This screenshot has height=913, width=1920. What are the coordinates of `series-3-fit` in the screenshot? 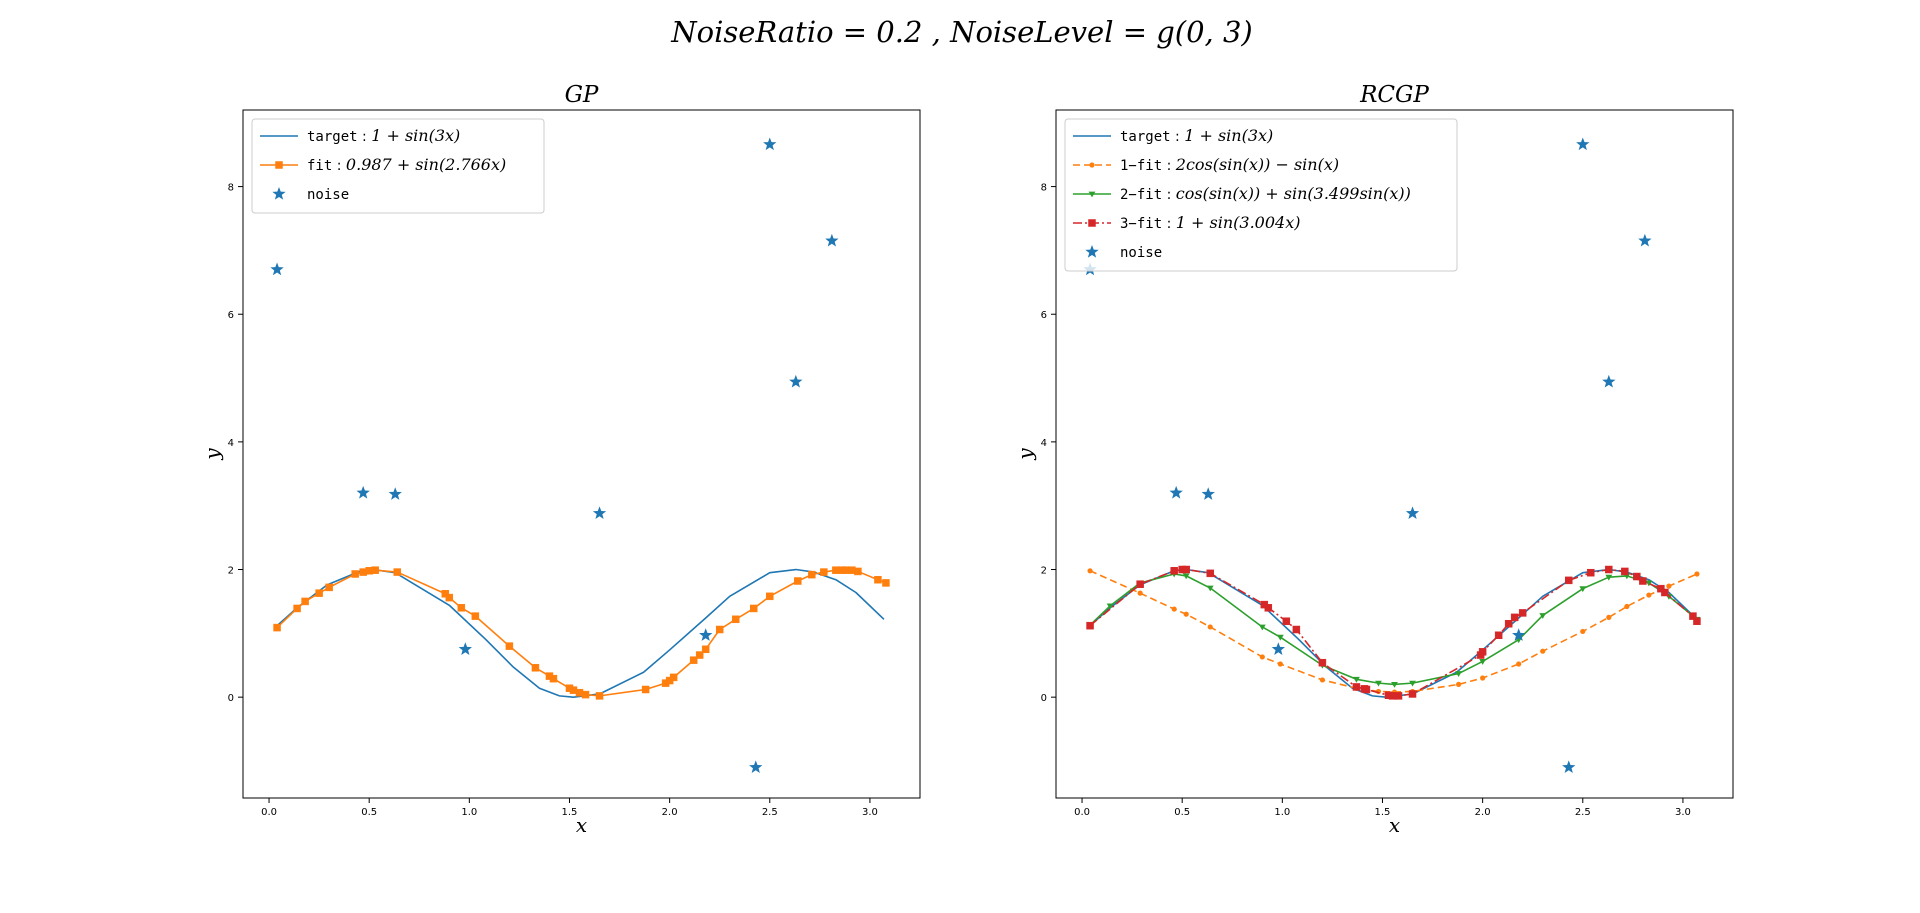 It's located at (1393, 632).